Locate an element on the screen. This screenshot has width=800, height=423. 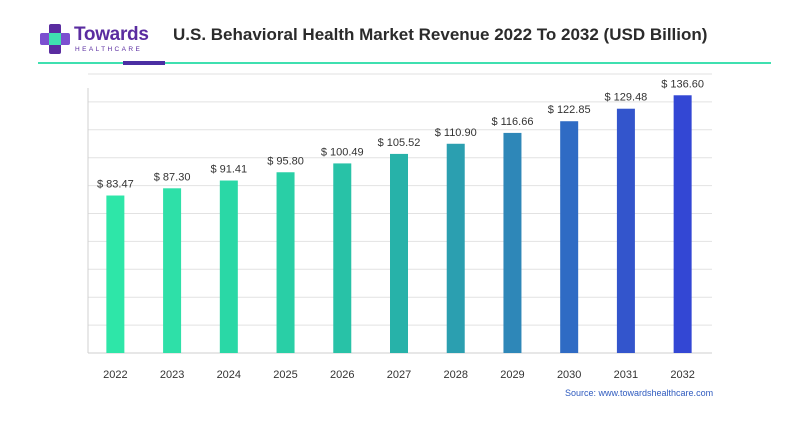
bar-2022 is located at coordinates (115, 274).